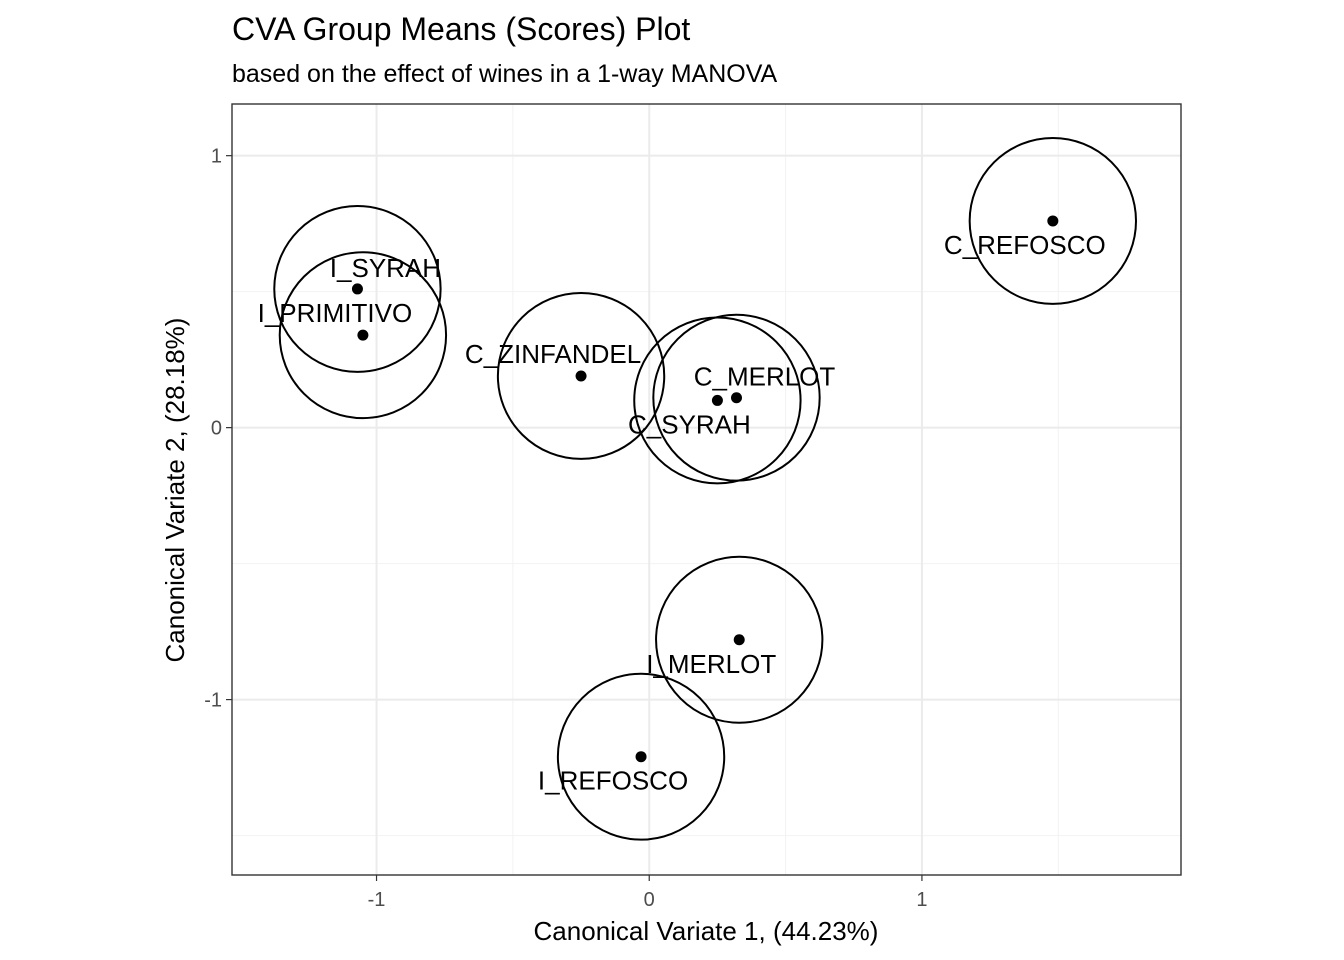  What do you see at coordinates (706, 931) in the screenshot?
I see `x-axis-title: Canonical Variate 1, (44.23%)` at bounding box center [706, 931].